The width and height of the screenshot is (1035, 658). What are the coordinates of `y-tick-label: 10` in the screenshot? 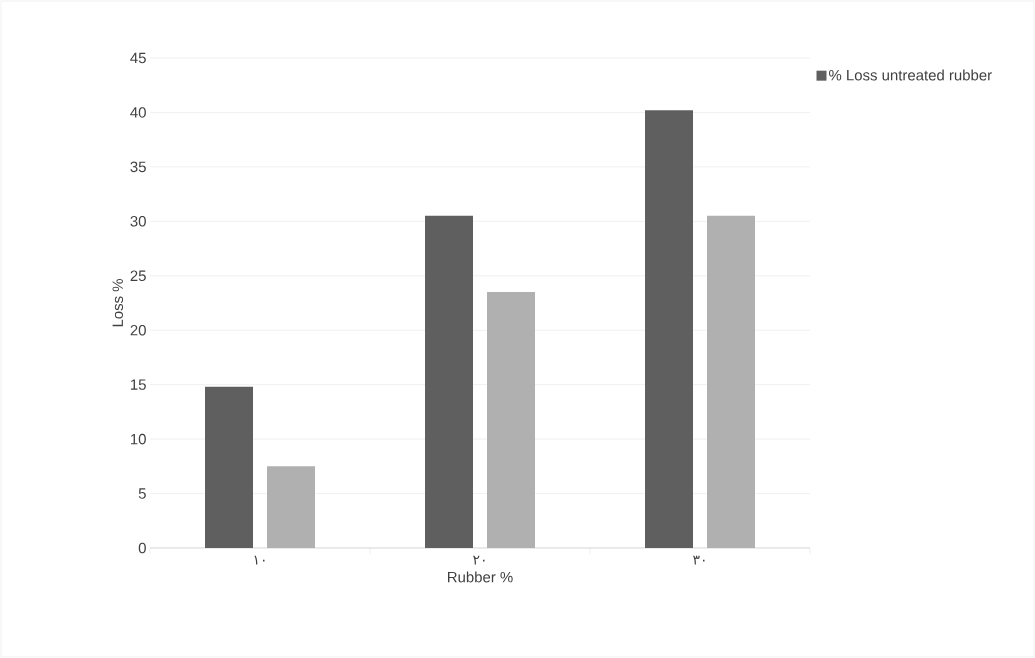 It's located at (138, 439).